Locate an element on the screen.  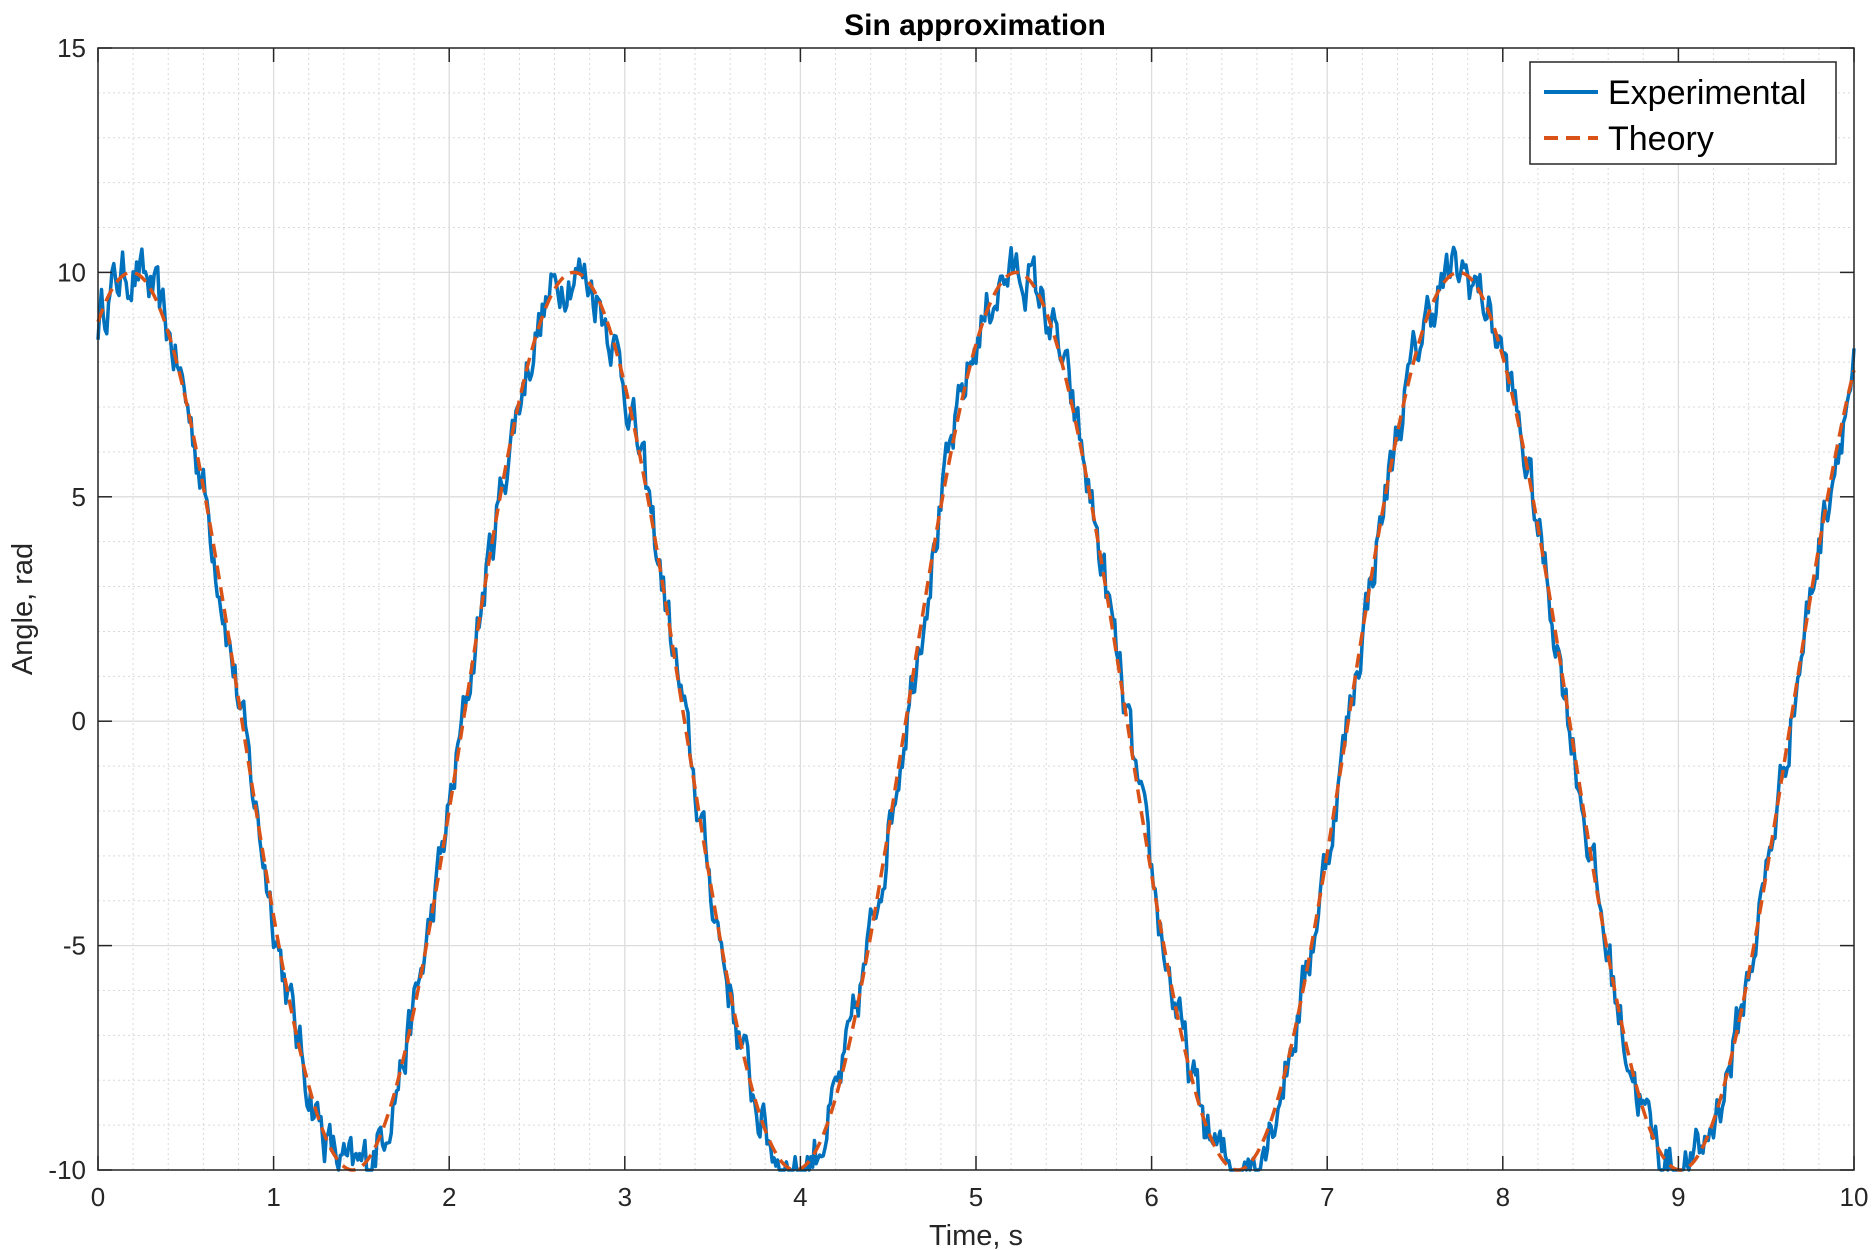
y-tick-label: 10 is located at coordinates (71, 272).